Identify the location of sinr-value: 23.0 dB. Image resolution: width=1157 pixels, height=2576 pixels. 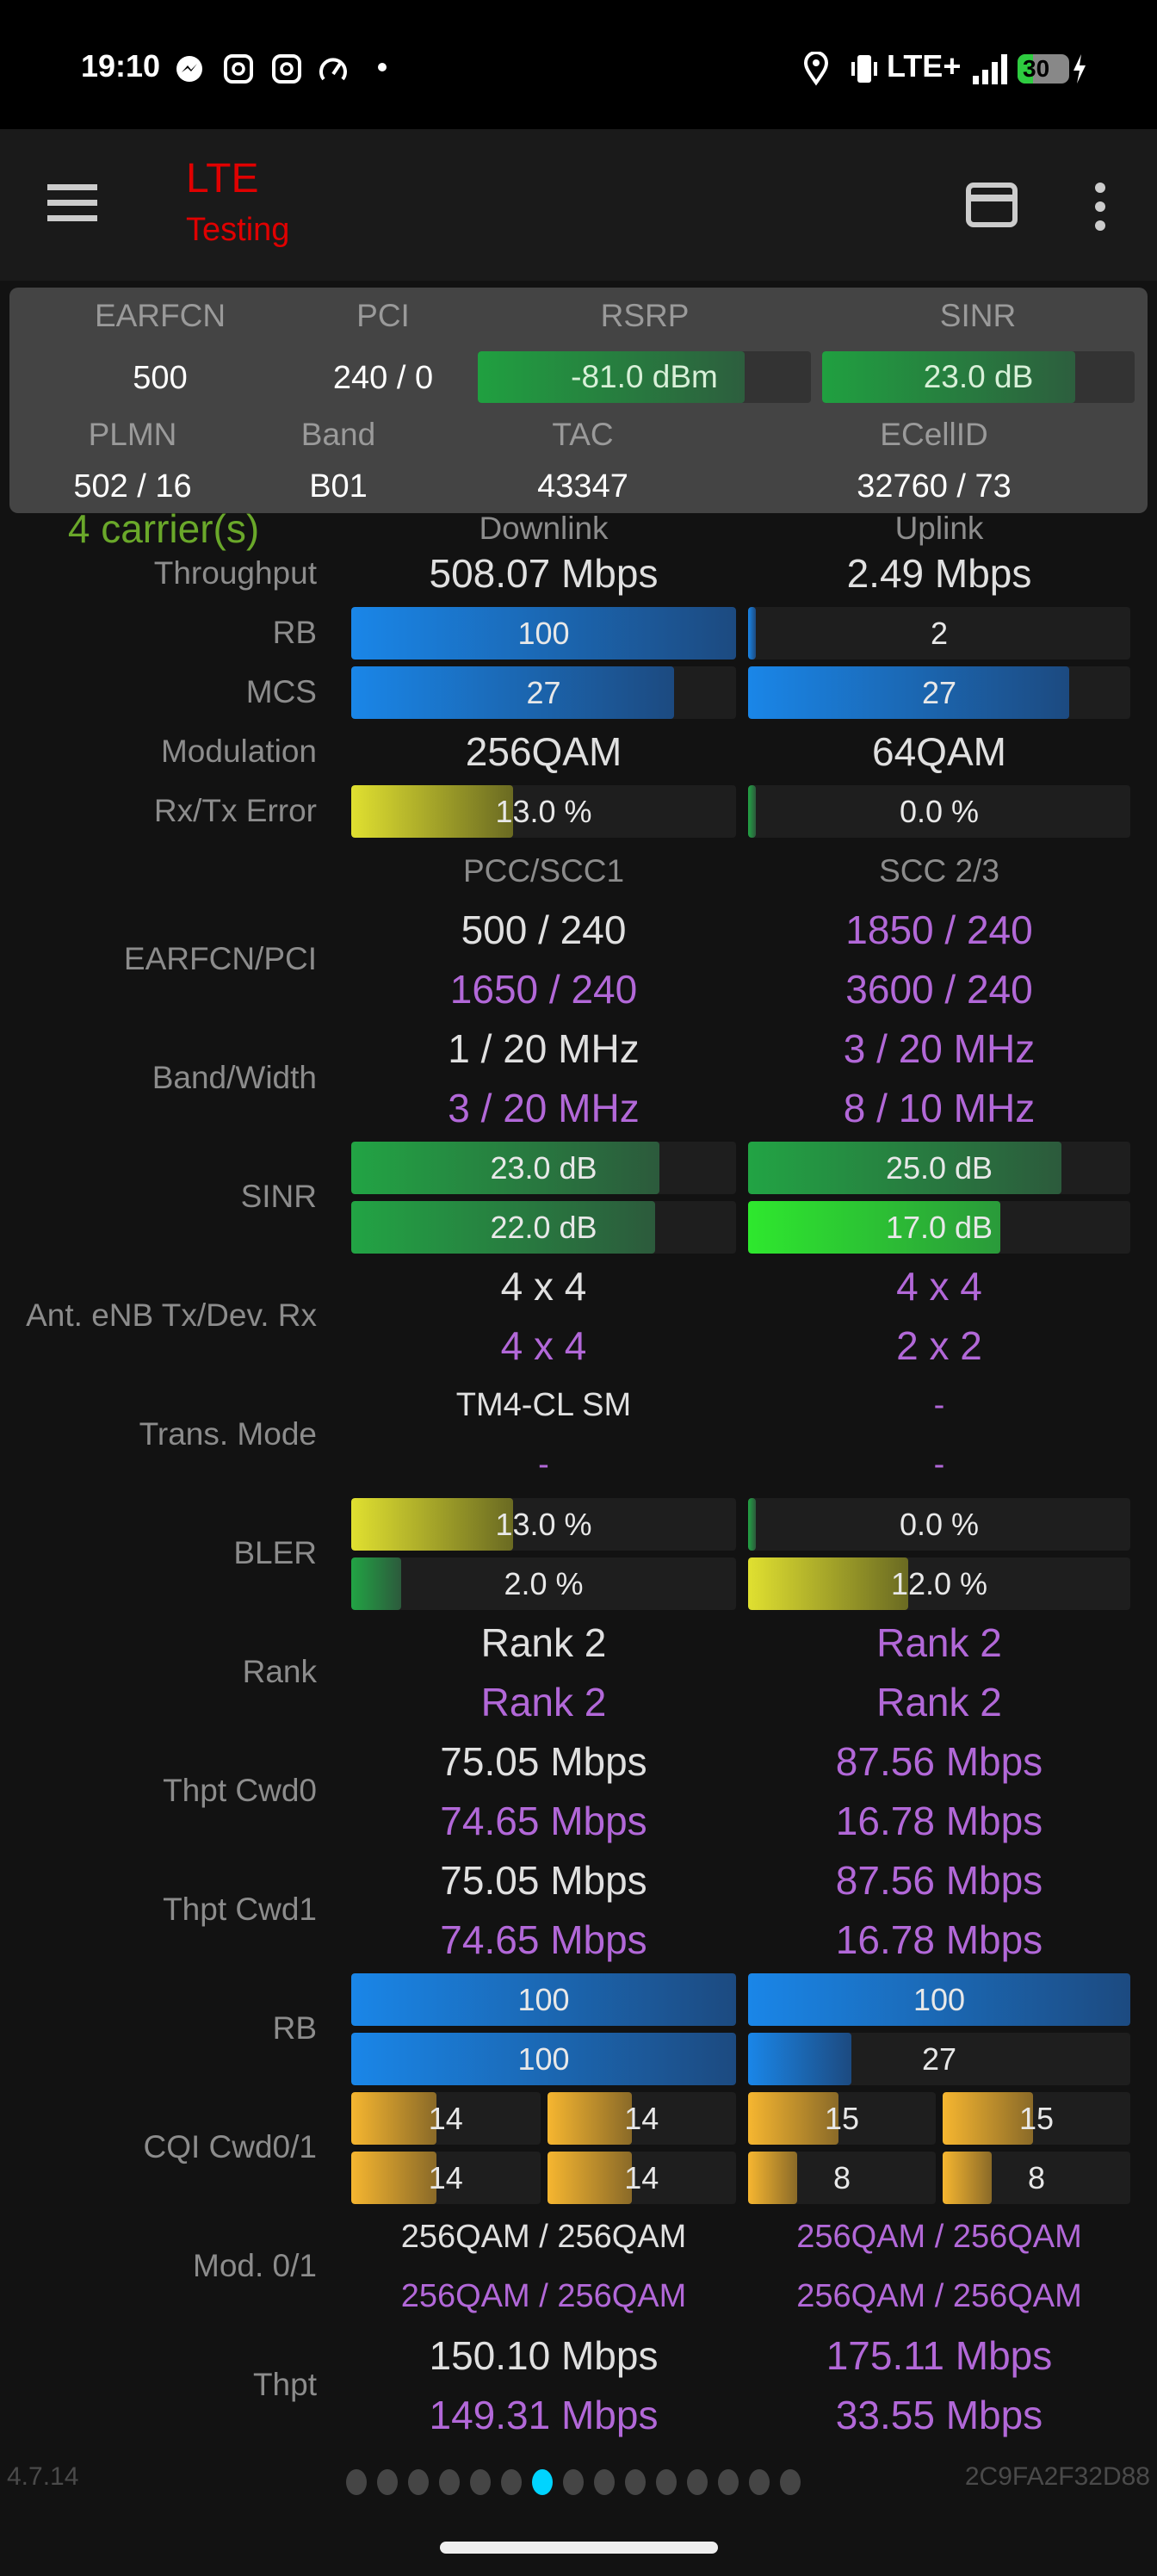
(979, 376).